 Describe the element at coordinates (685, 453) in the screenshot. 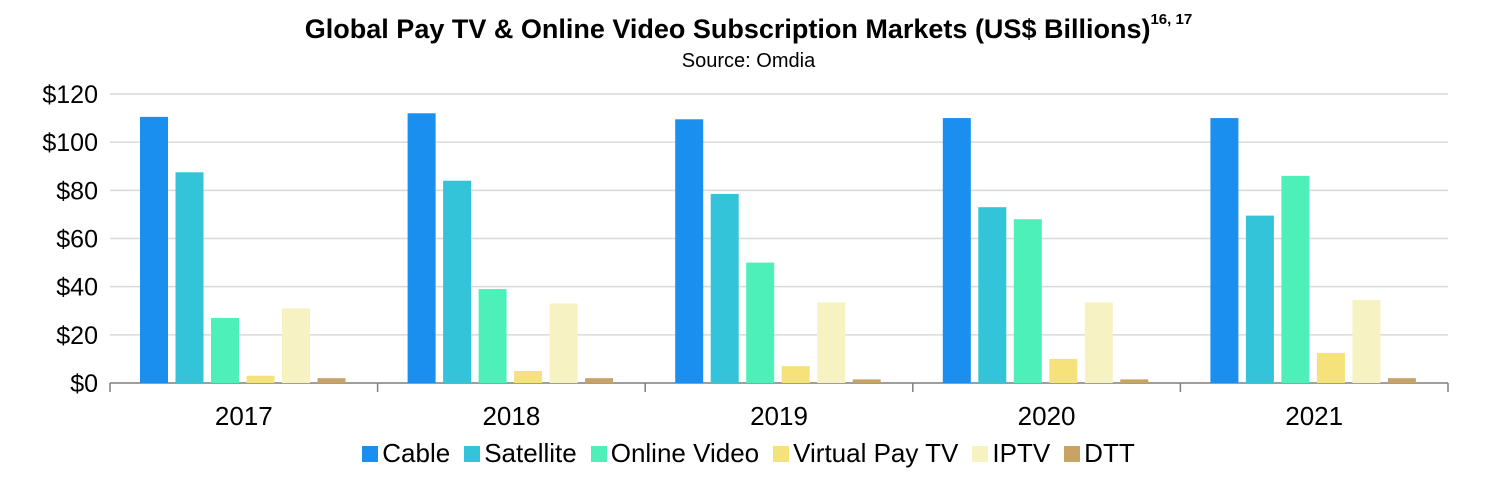

I see `legend-label: Online Video` at that location.